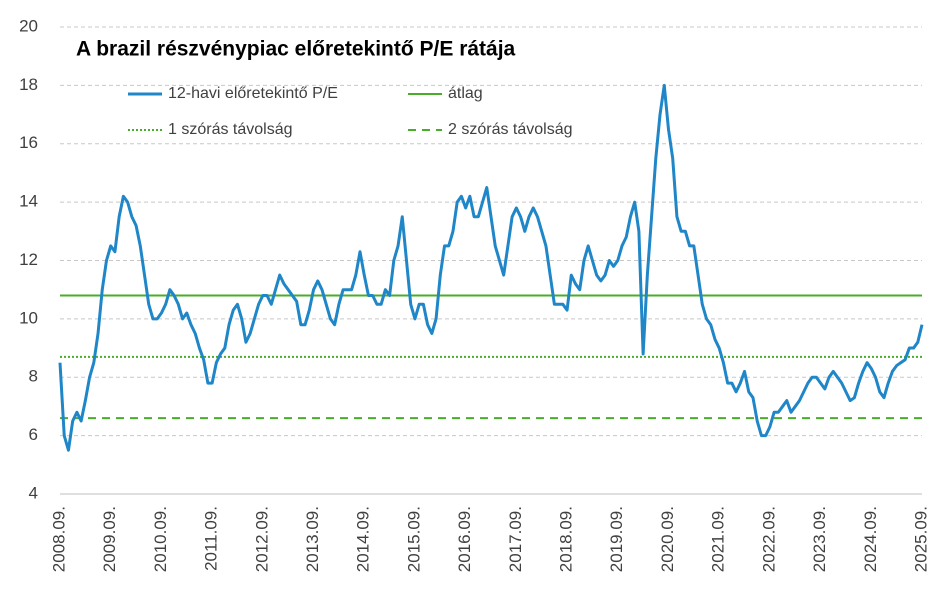 The width and height of the screenshot is (947, 613). What do you see at coordinates (28, 259) in the screenshot?
I see `y-tick-label: 12` at bounding box center [28, 259].